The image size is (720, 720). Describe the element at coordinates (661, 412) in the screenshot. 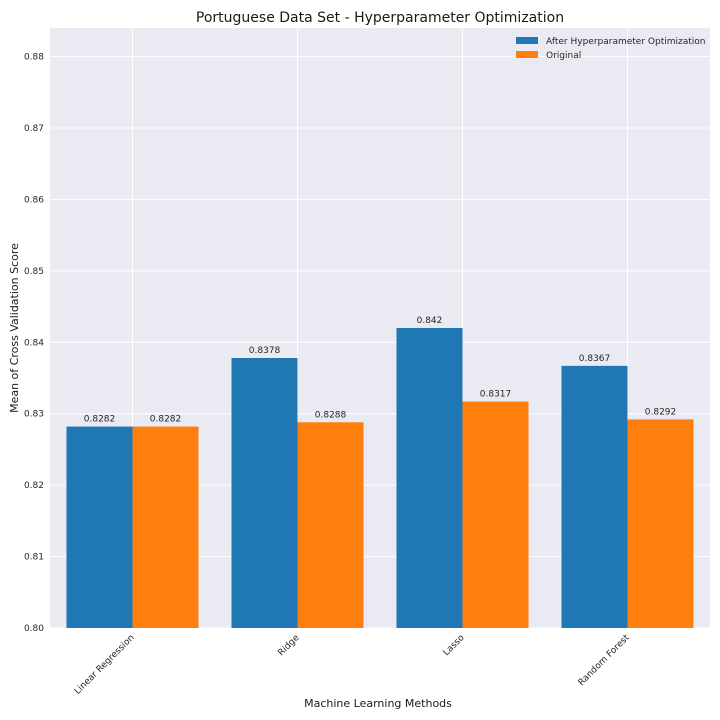

I see `bar-value-label: 0.8292` at that location.